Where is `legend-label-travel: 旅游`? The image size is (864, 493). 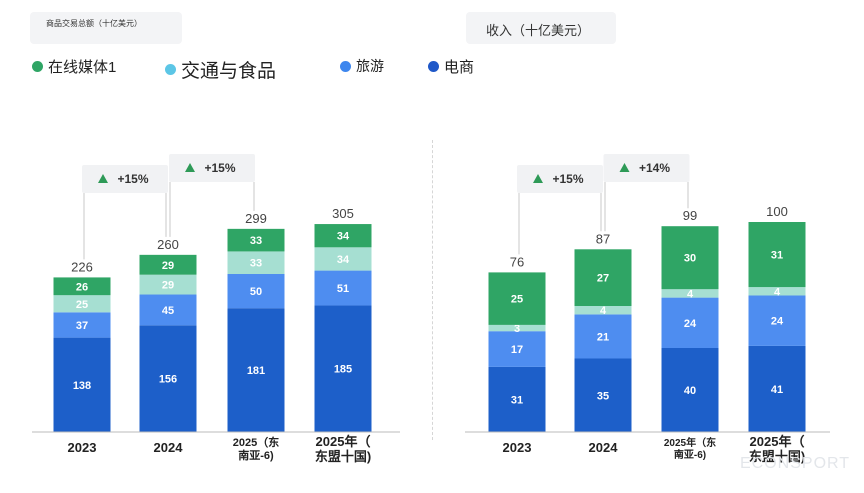 legend-label-travel: 旅游 is located at coordinates (370, 66).